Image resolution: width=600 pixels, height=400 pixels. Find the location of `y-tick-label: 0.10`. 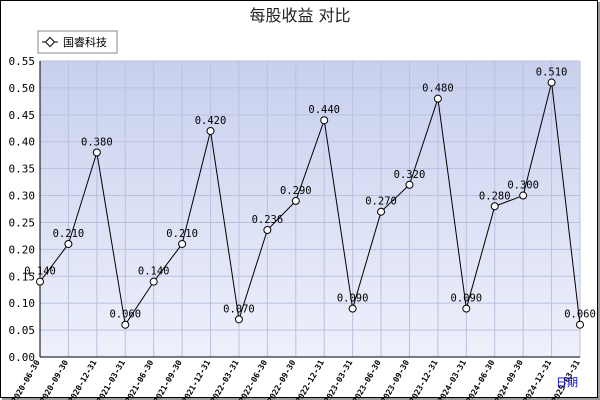

y-tick-label: 0.10 is located at coordinates (22, 303).